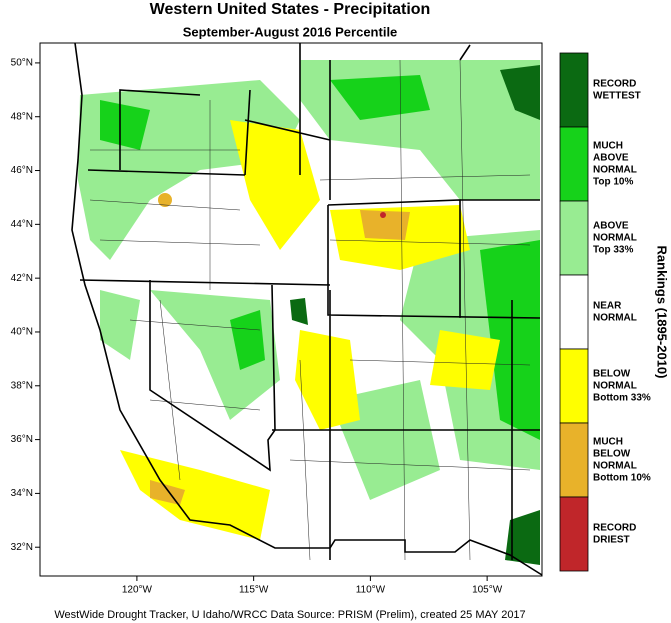 This screenshot has height=623, width=671. What do you see at coordinates (22, 493) in the screenshot?
I see `lat-tick-label: 34°N` at bounding box center [22, 493].